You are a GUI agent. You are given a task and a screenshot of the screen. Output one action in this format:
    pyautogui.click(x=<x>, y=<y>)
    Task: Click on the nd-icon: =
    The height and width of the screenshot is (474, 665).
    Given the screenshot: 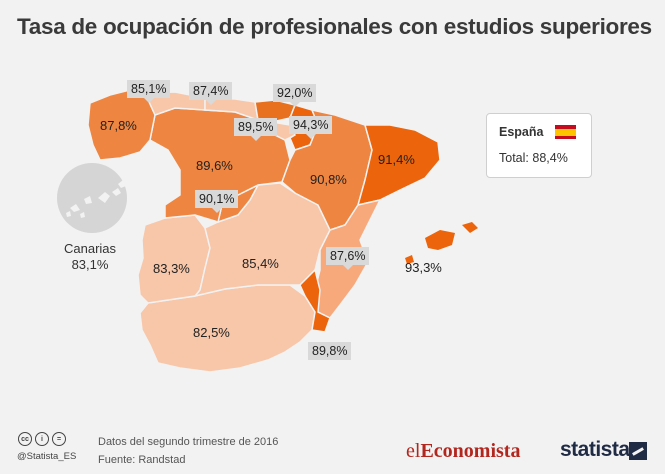 What is the action you would take?
    pyautogui.click(x=59, y=439)
    